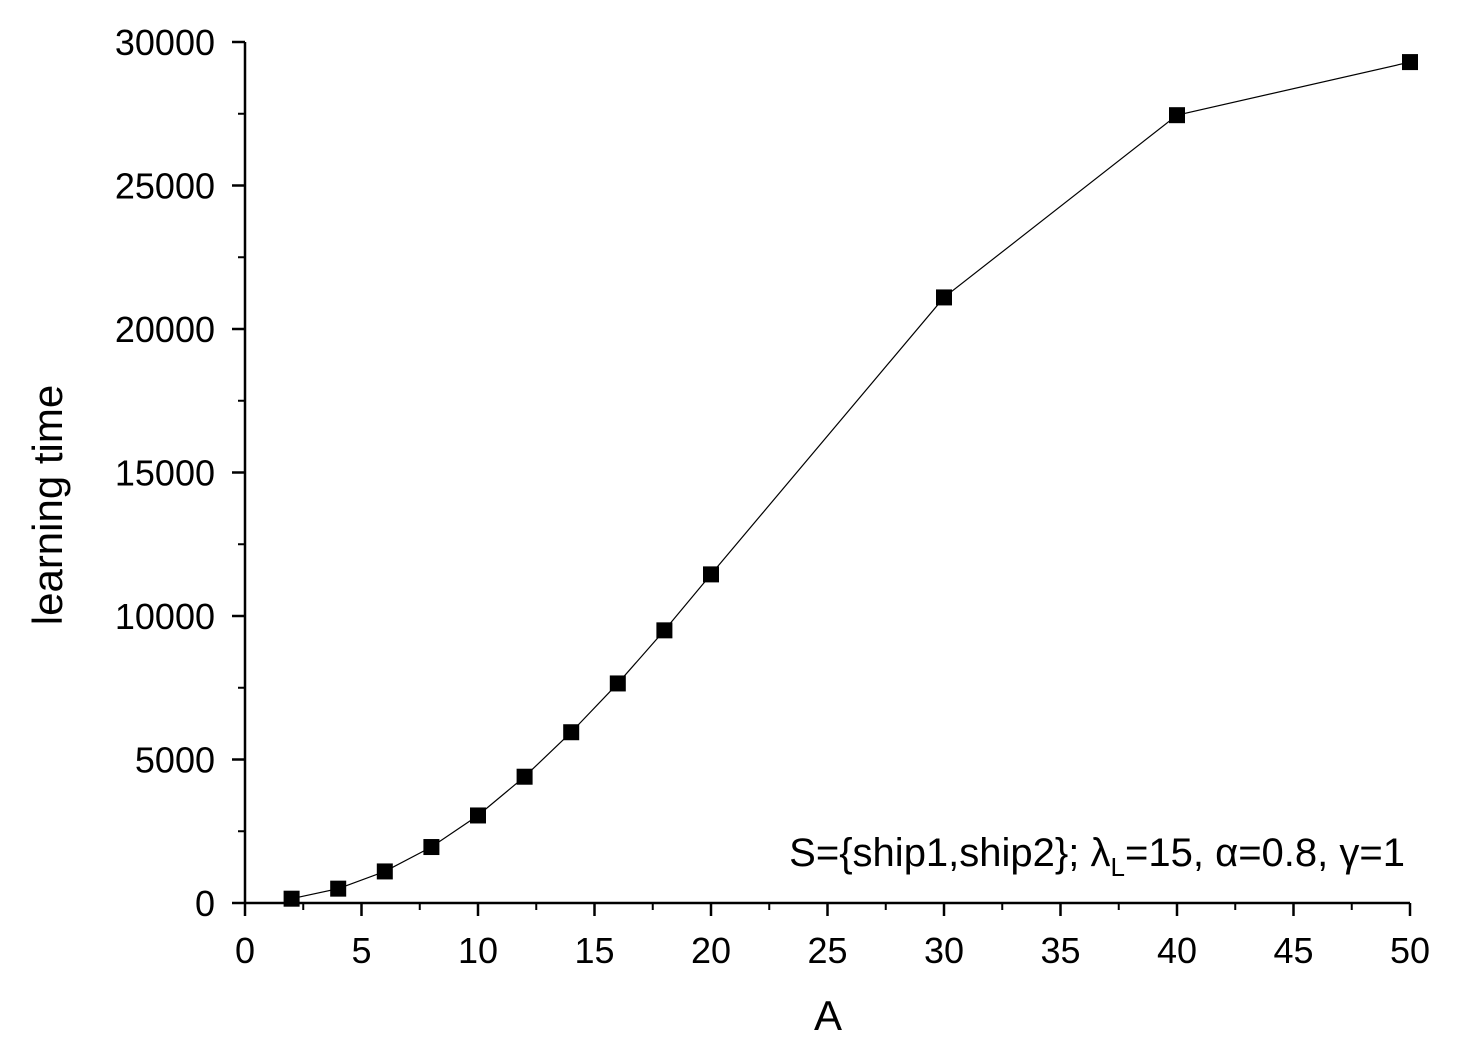  I want to click on annotation-alpha-value: =0.8,, so click(1288, 853).